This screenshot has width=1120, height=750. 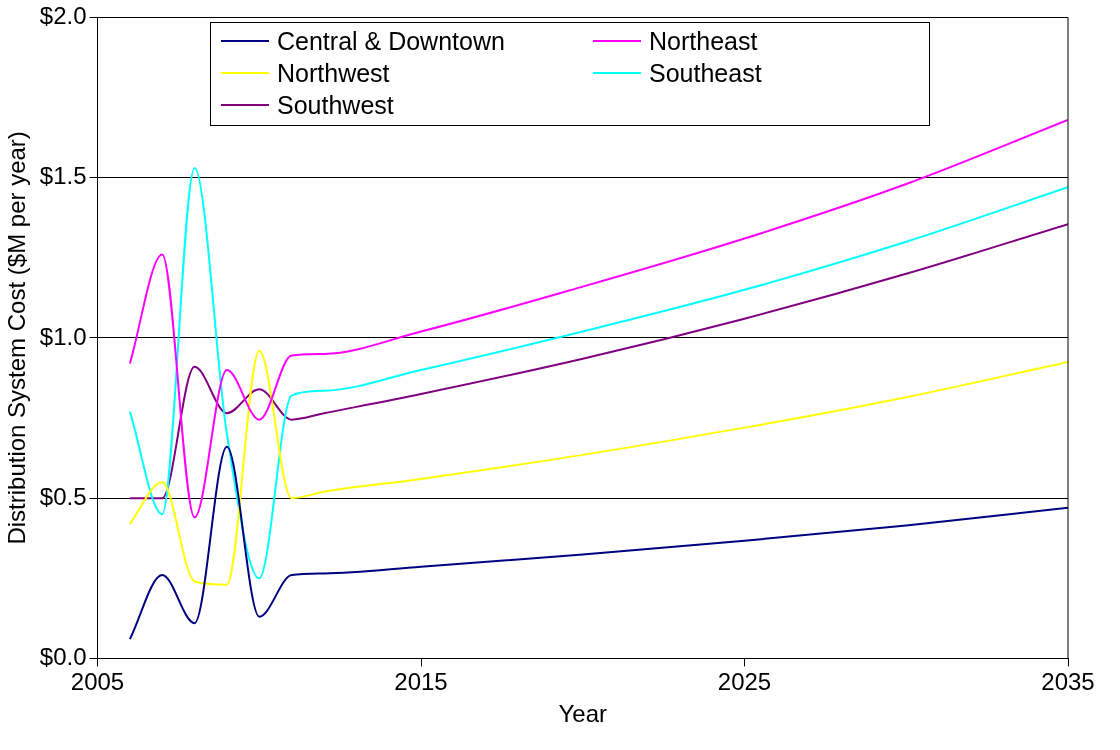 What do you see at coordinates (335, 105) in the screenshot?
I see `legend-label: Southwest` at bounding box center [335, 105].